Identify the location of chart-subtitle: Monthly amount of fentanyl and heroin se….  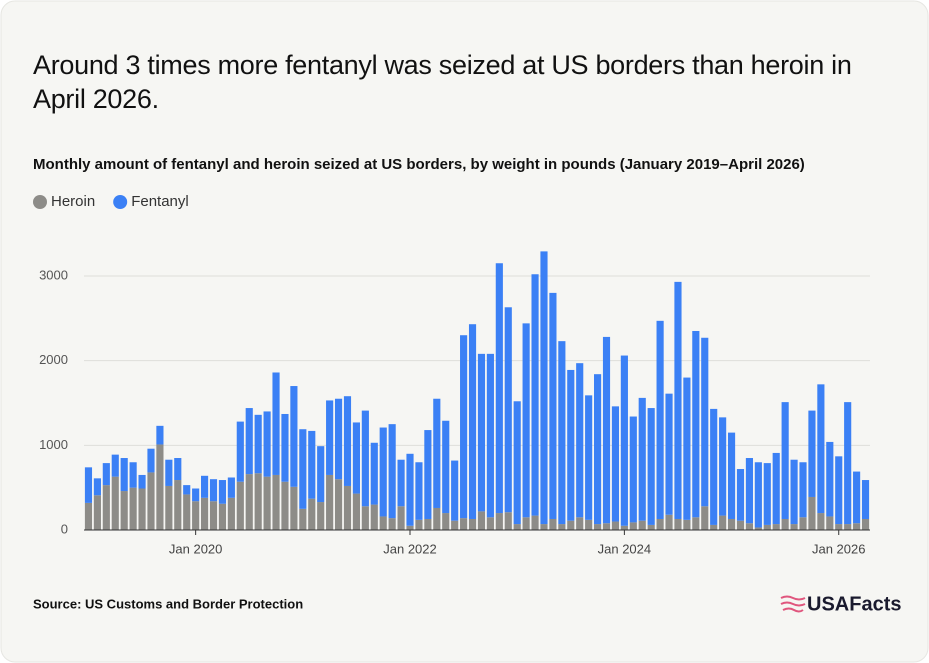
(419, 164).